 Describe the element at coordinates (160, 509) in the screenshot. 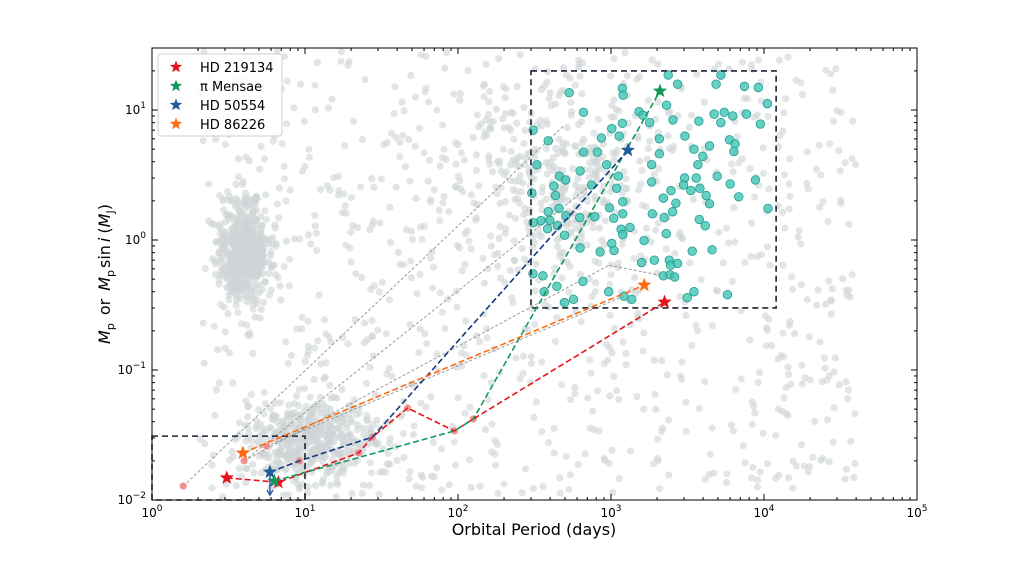

I see `x-tick-exponent: 0` at that location.